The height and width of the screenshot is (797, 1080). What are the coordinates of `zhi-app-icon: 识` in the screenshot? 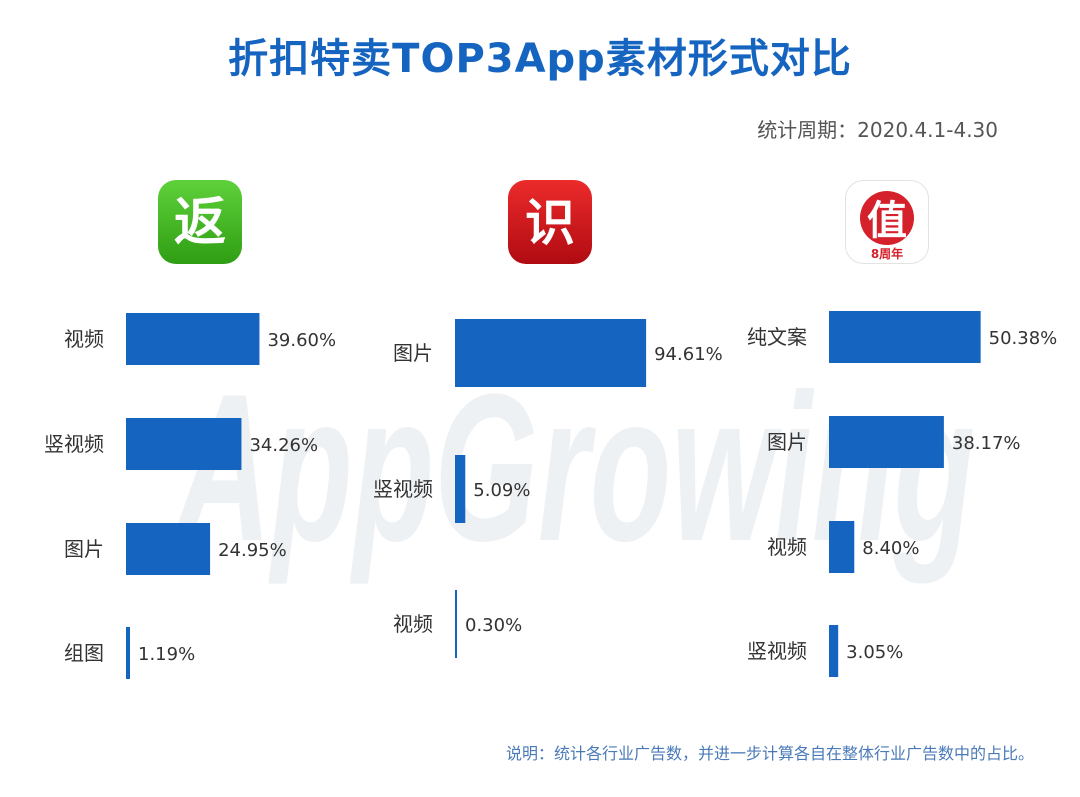 It's located at (550, 222).